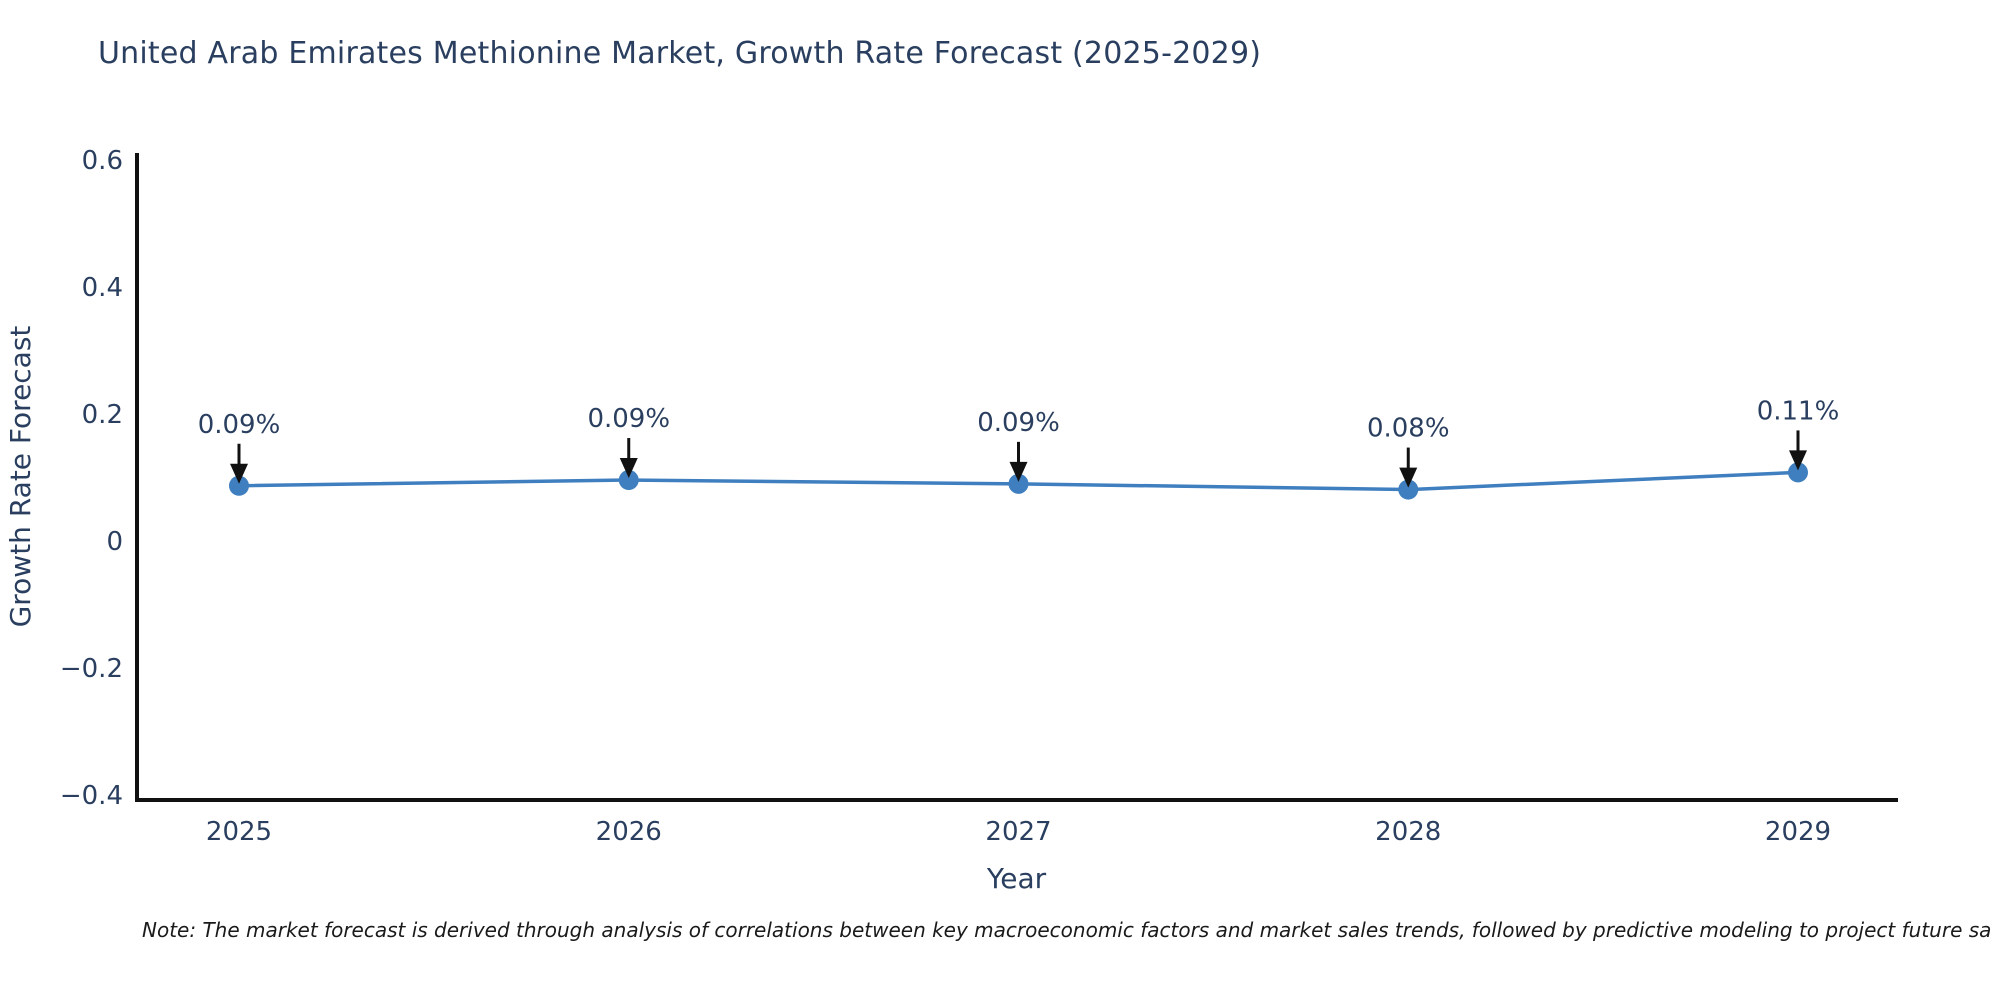 The width and height of the screenshot is (2000, 1000). Describe the element at coordinates (102, 161) in the screenshot. I see `y-tick-label: 0.6` at that location.